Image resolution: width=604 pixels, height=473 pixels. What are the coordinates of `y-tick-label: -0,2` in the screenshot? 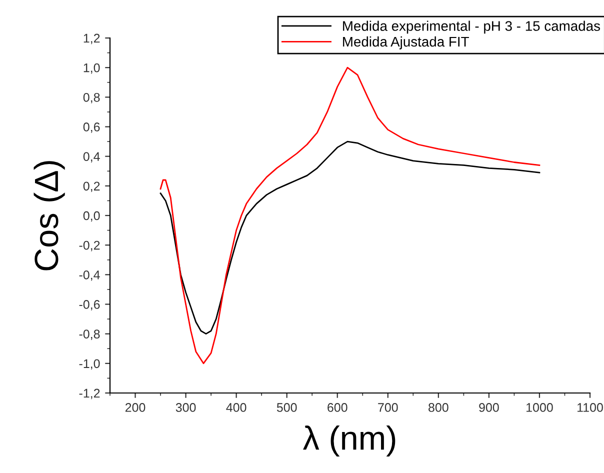 It's located at (89, 246).